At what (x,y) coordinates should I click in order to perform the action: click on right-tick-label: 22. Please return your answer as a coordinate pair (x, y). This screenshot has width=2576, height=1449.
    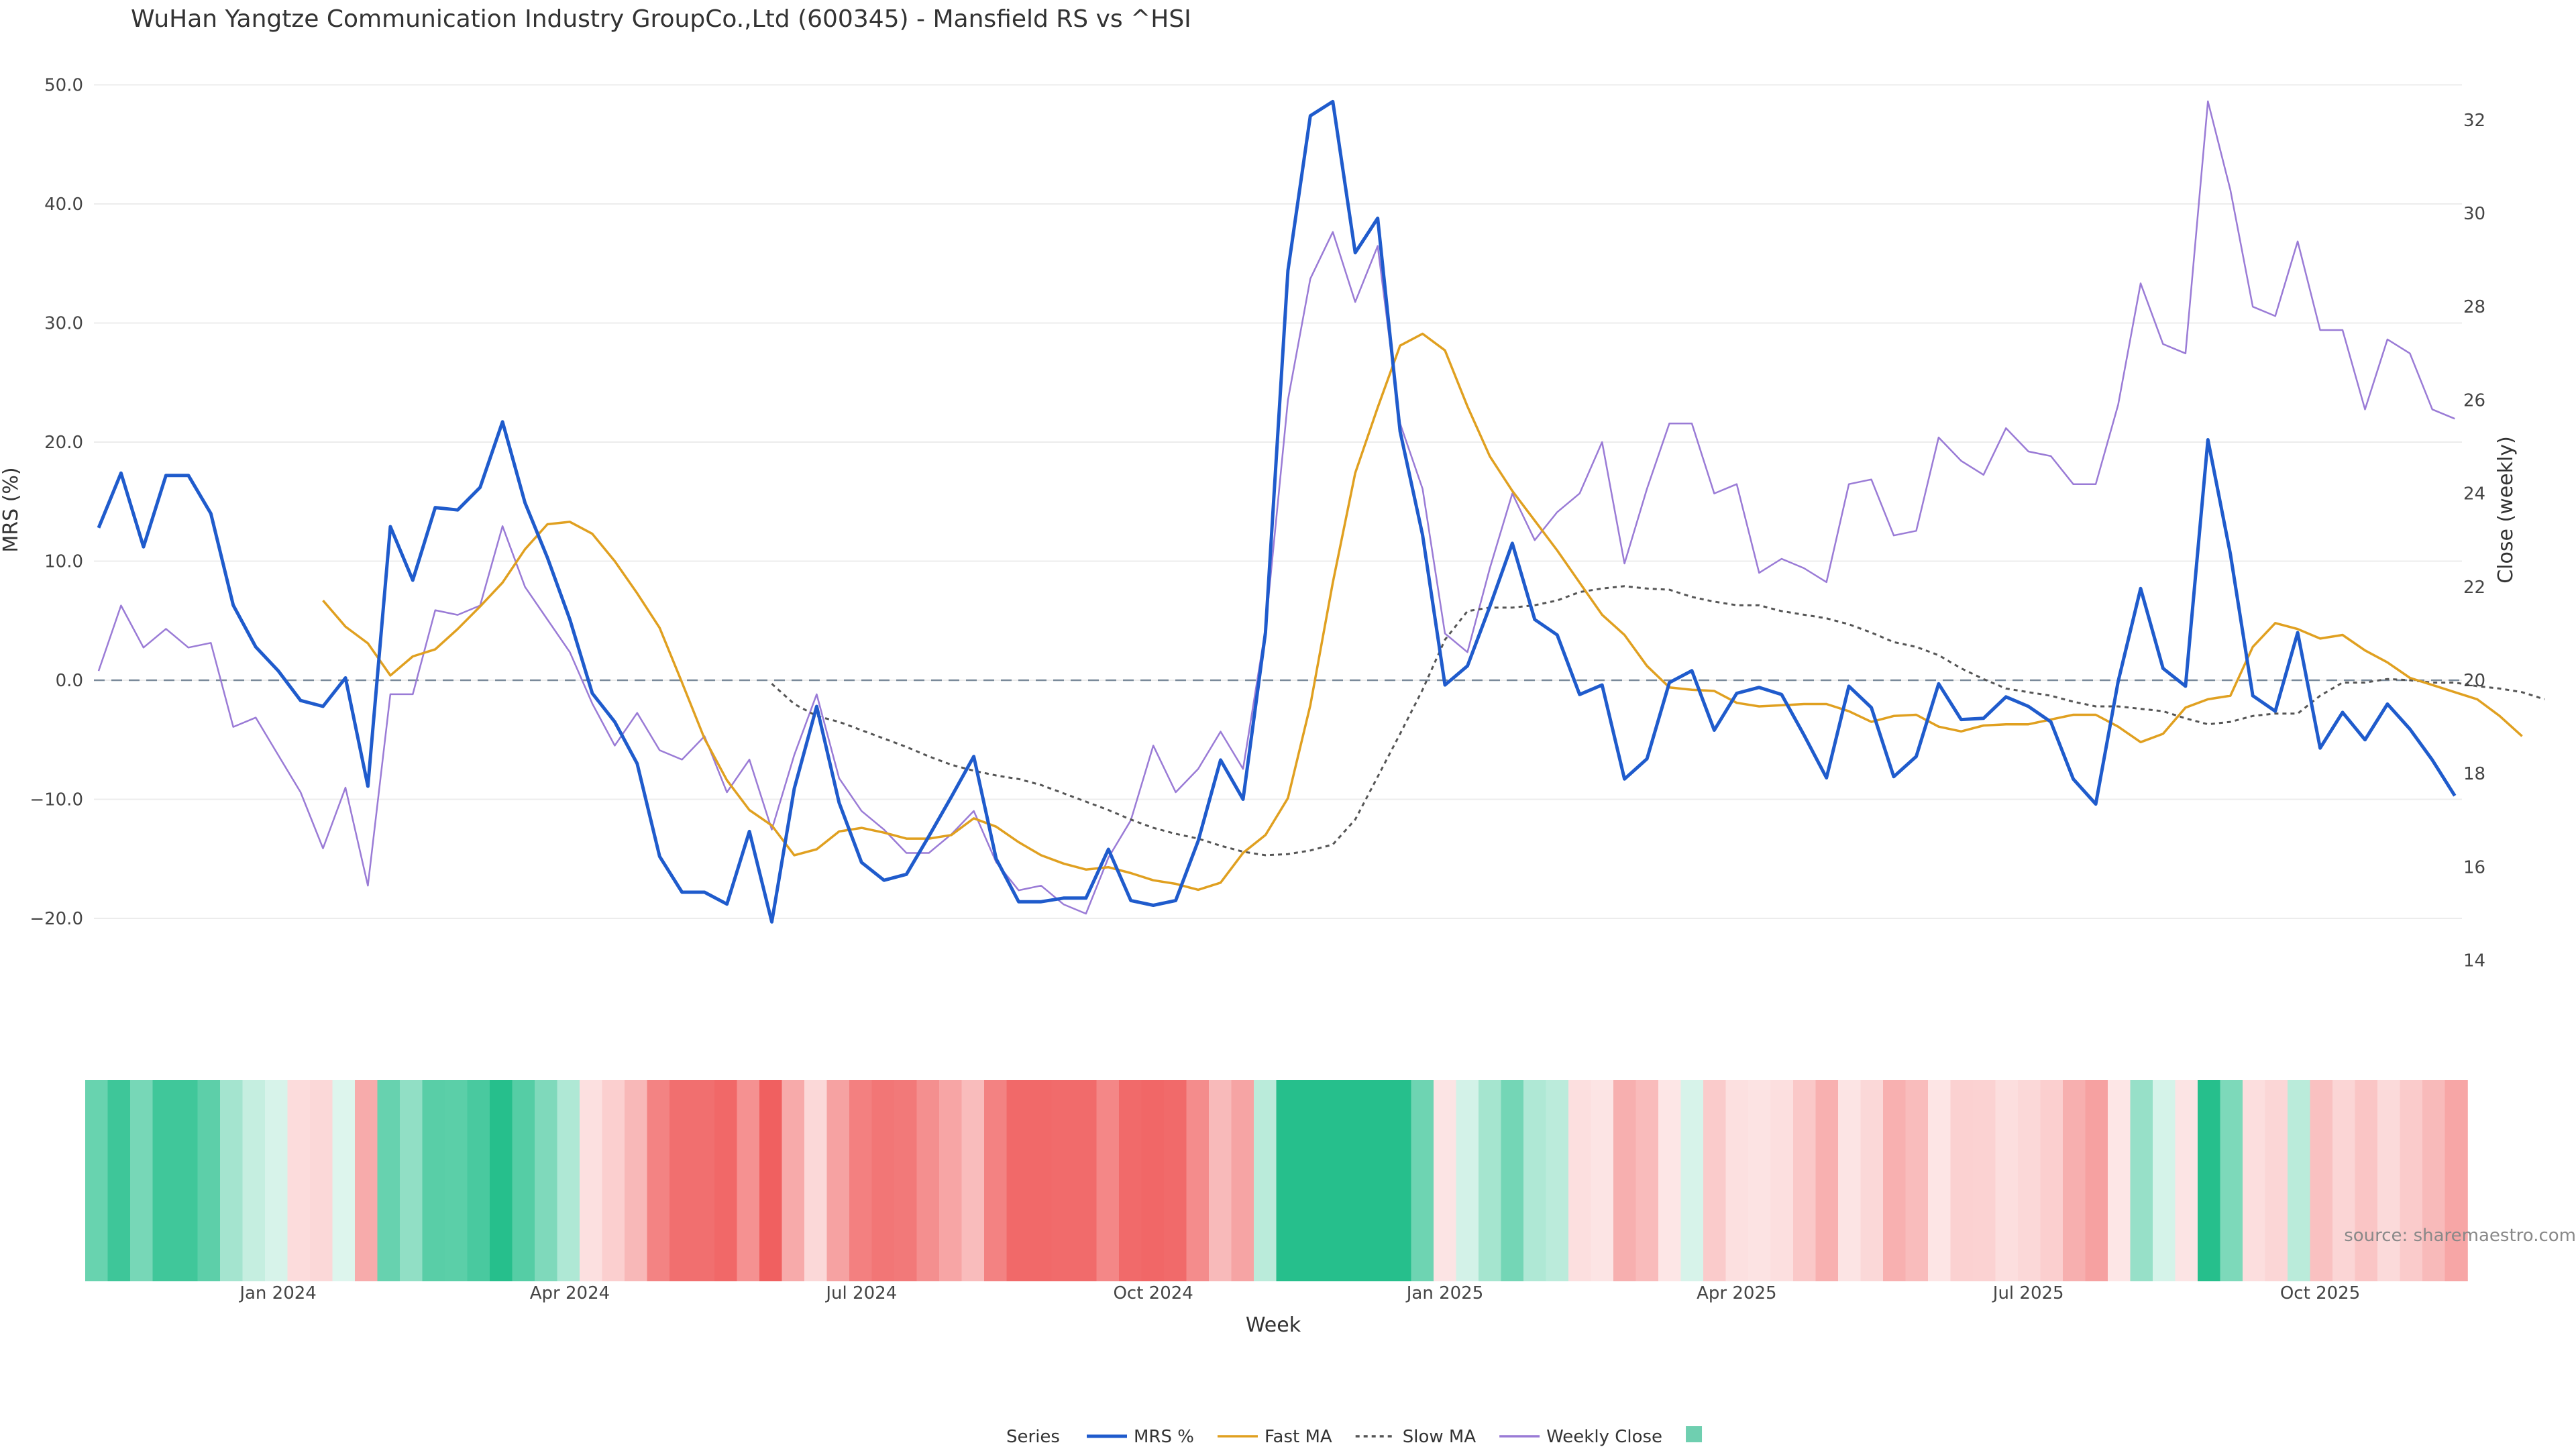
    Looking at the image, I should click on (2474, 588).